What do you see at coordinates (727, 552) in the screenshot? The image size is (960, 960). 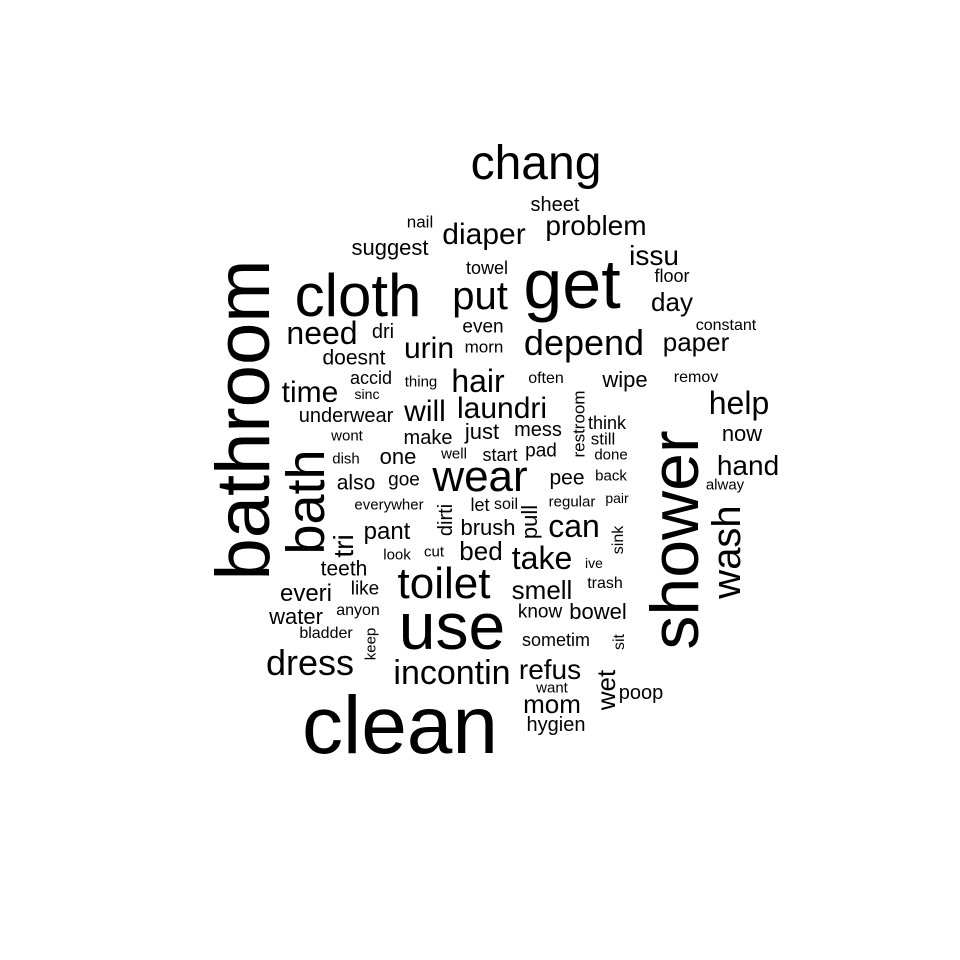 I see `word-wash: wash` at bounding box center [727, 552].